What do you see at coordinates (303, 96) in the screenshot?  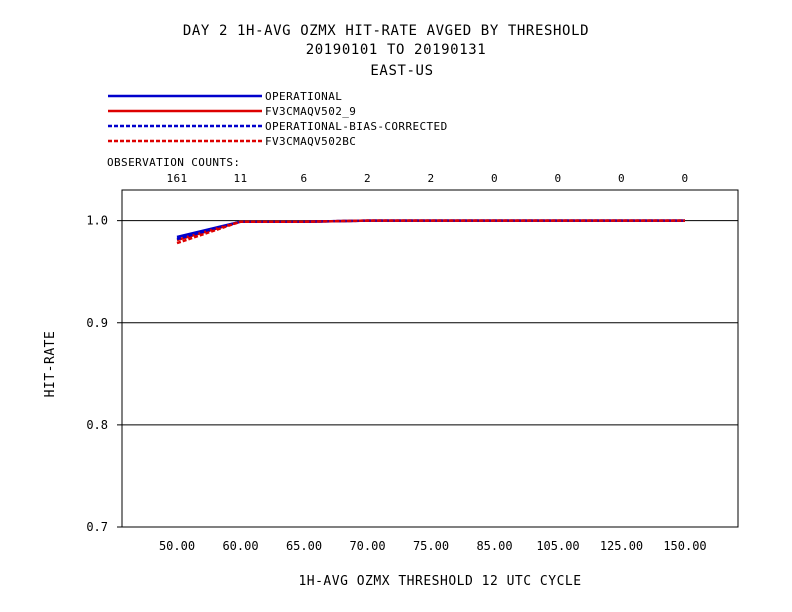 I see `legend-label-0: OPERATIONAL` at bounding box center [303, 96].